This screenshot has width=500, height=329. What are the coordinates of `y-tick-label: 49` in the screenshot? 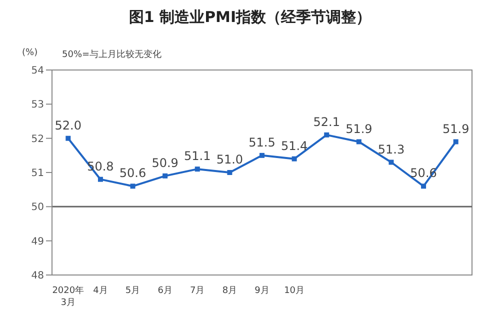 It's located at (37, 242).